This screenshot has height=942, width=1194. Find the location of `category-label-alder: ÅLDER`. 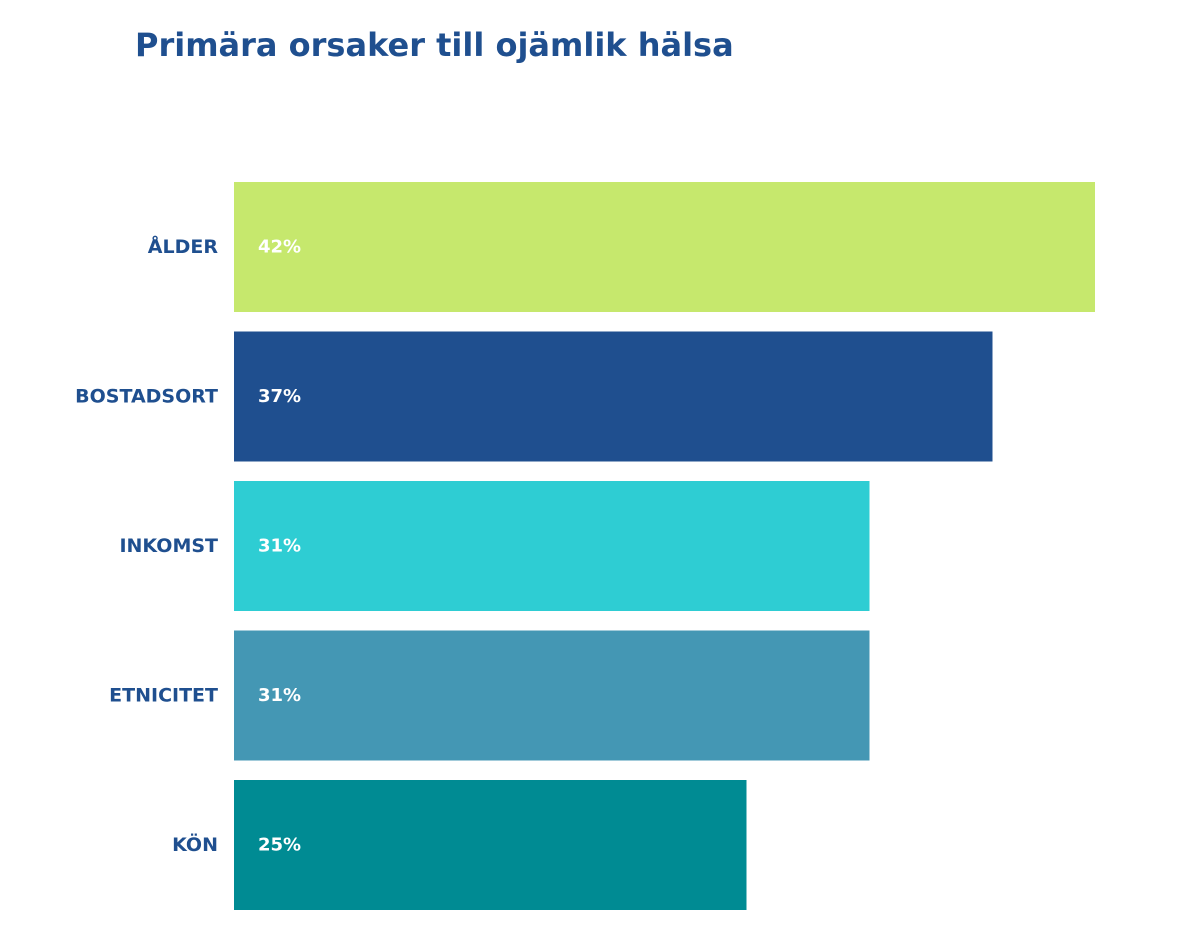

category-label-alder: ÅLDER is located at coordinates (183, 246).